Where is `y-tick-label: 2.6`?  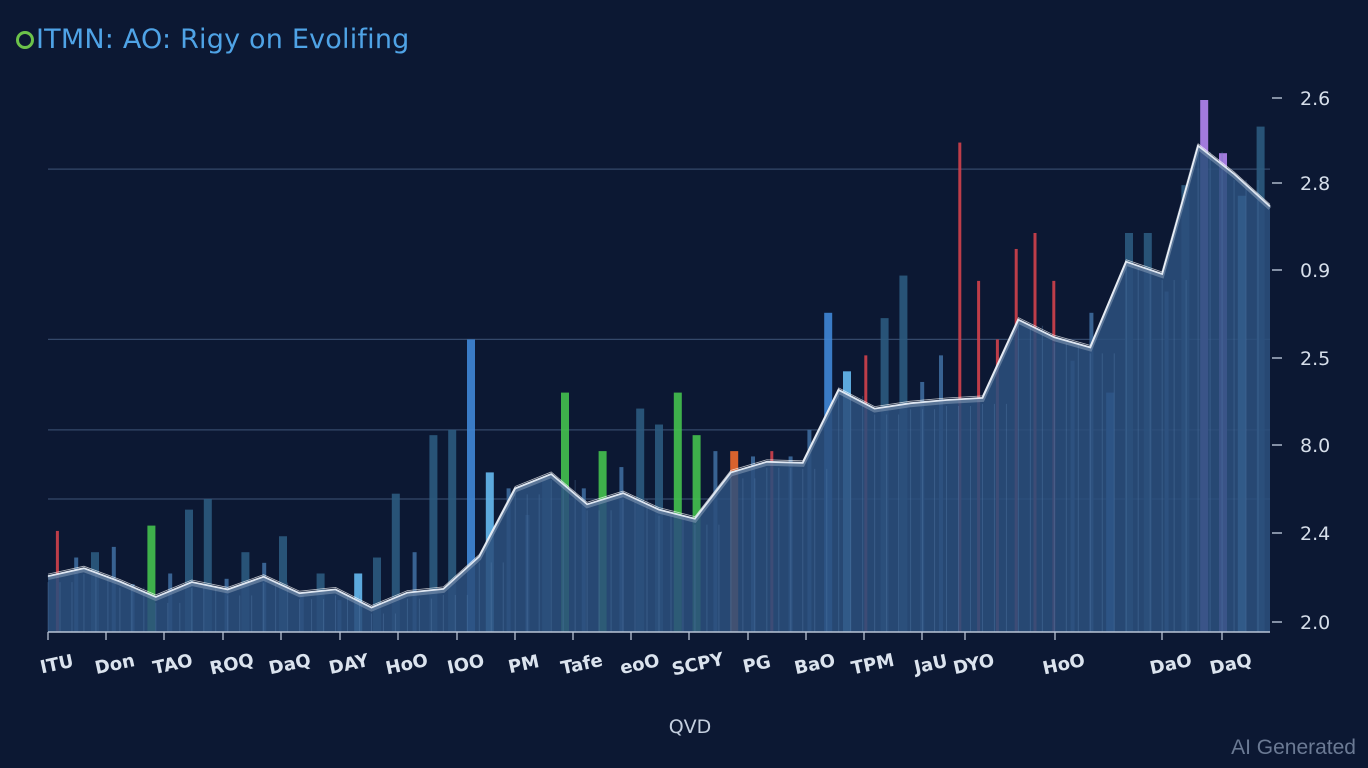
y-tick-label: 2.6 is located at coordinates (1315, 99).